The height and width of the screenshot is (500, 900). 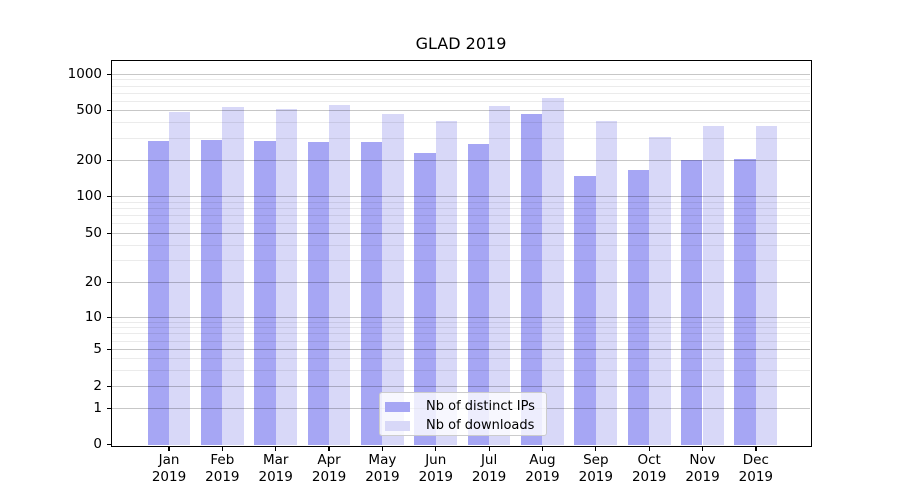 I want to click on x-tick-label-dec: Dec 2019, so click(x=756, y=468).